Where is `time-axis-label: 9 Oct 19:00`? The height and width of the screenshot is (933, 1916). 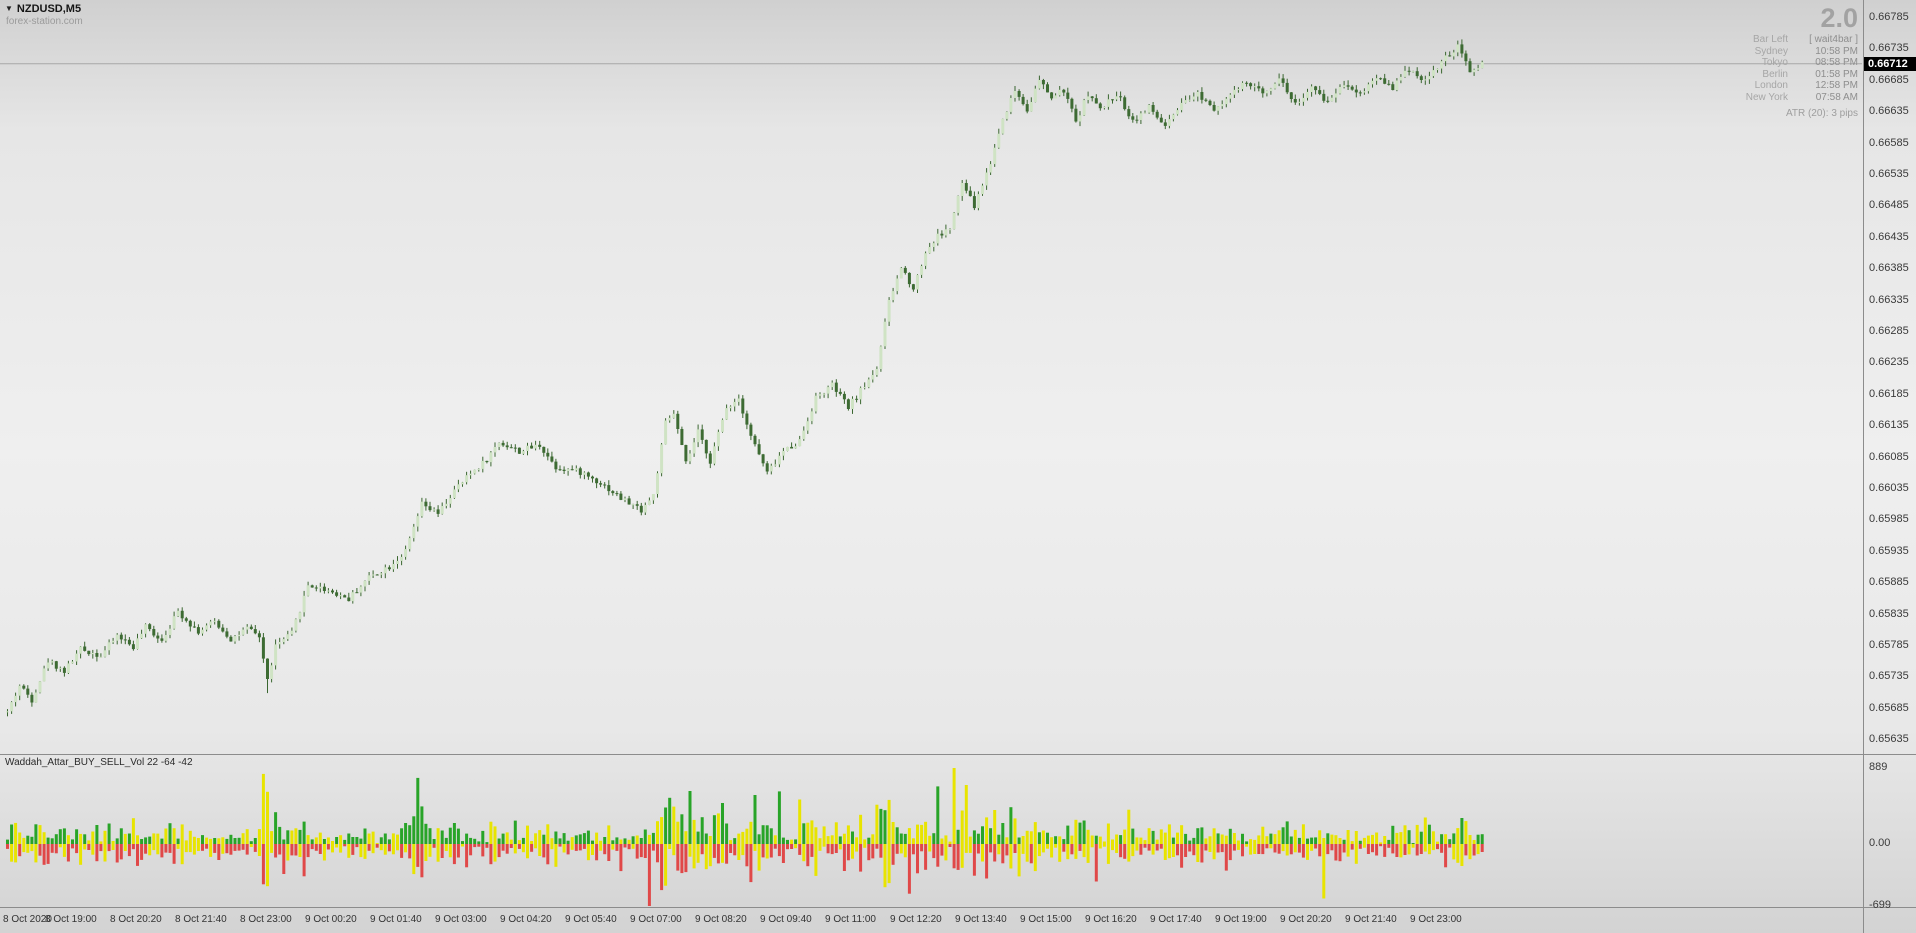
time-axis-label: 9 Oct 19:00 is located at coordinates (1241, 919).